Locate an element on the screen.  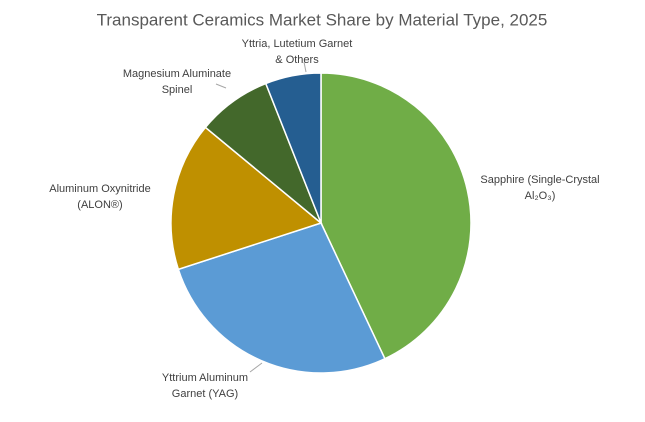
slice-label: Spinel is located at coordinates (177, 90).